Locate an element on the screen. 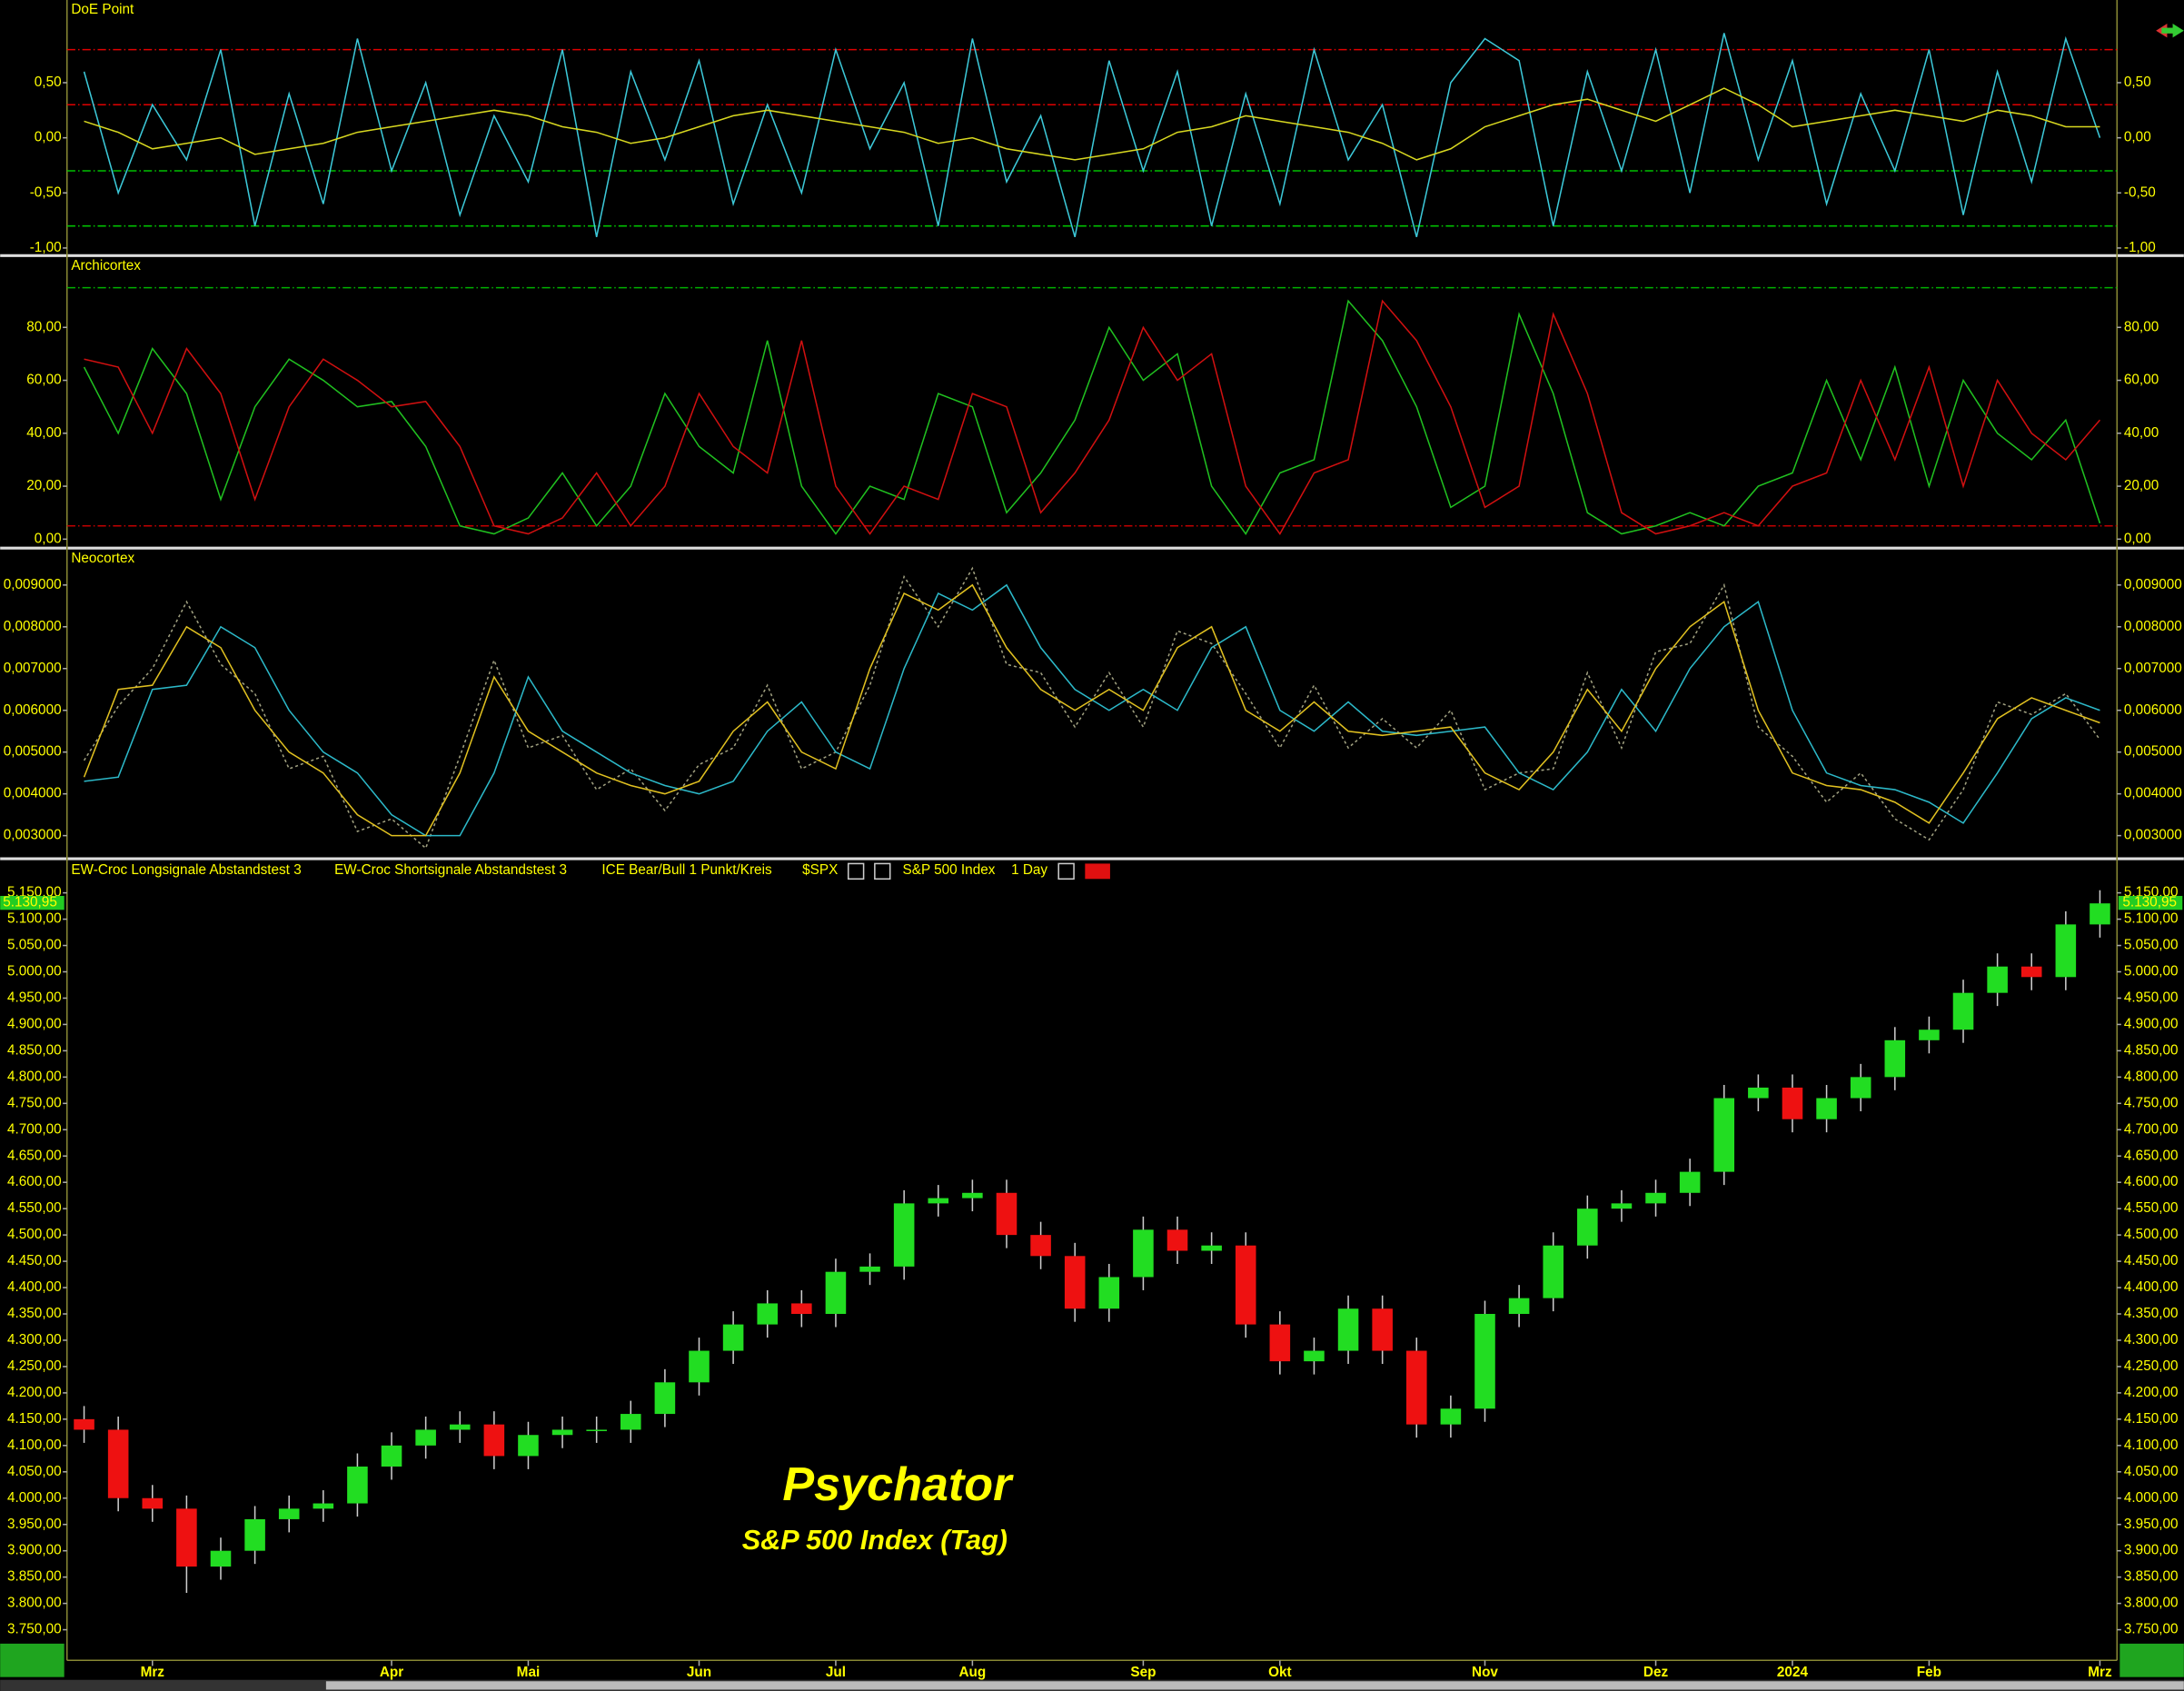  legend-item: EW-Croc Longsignale Abstandstest 3 is located at coordinates (186, 870).